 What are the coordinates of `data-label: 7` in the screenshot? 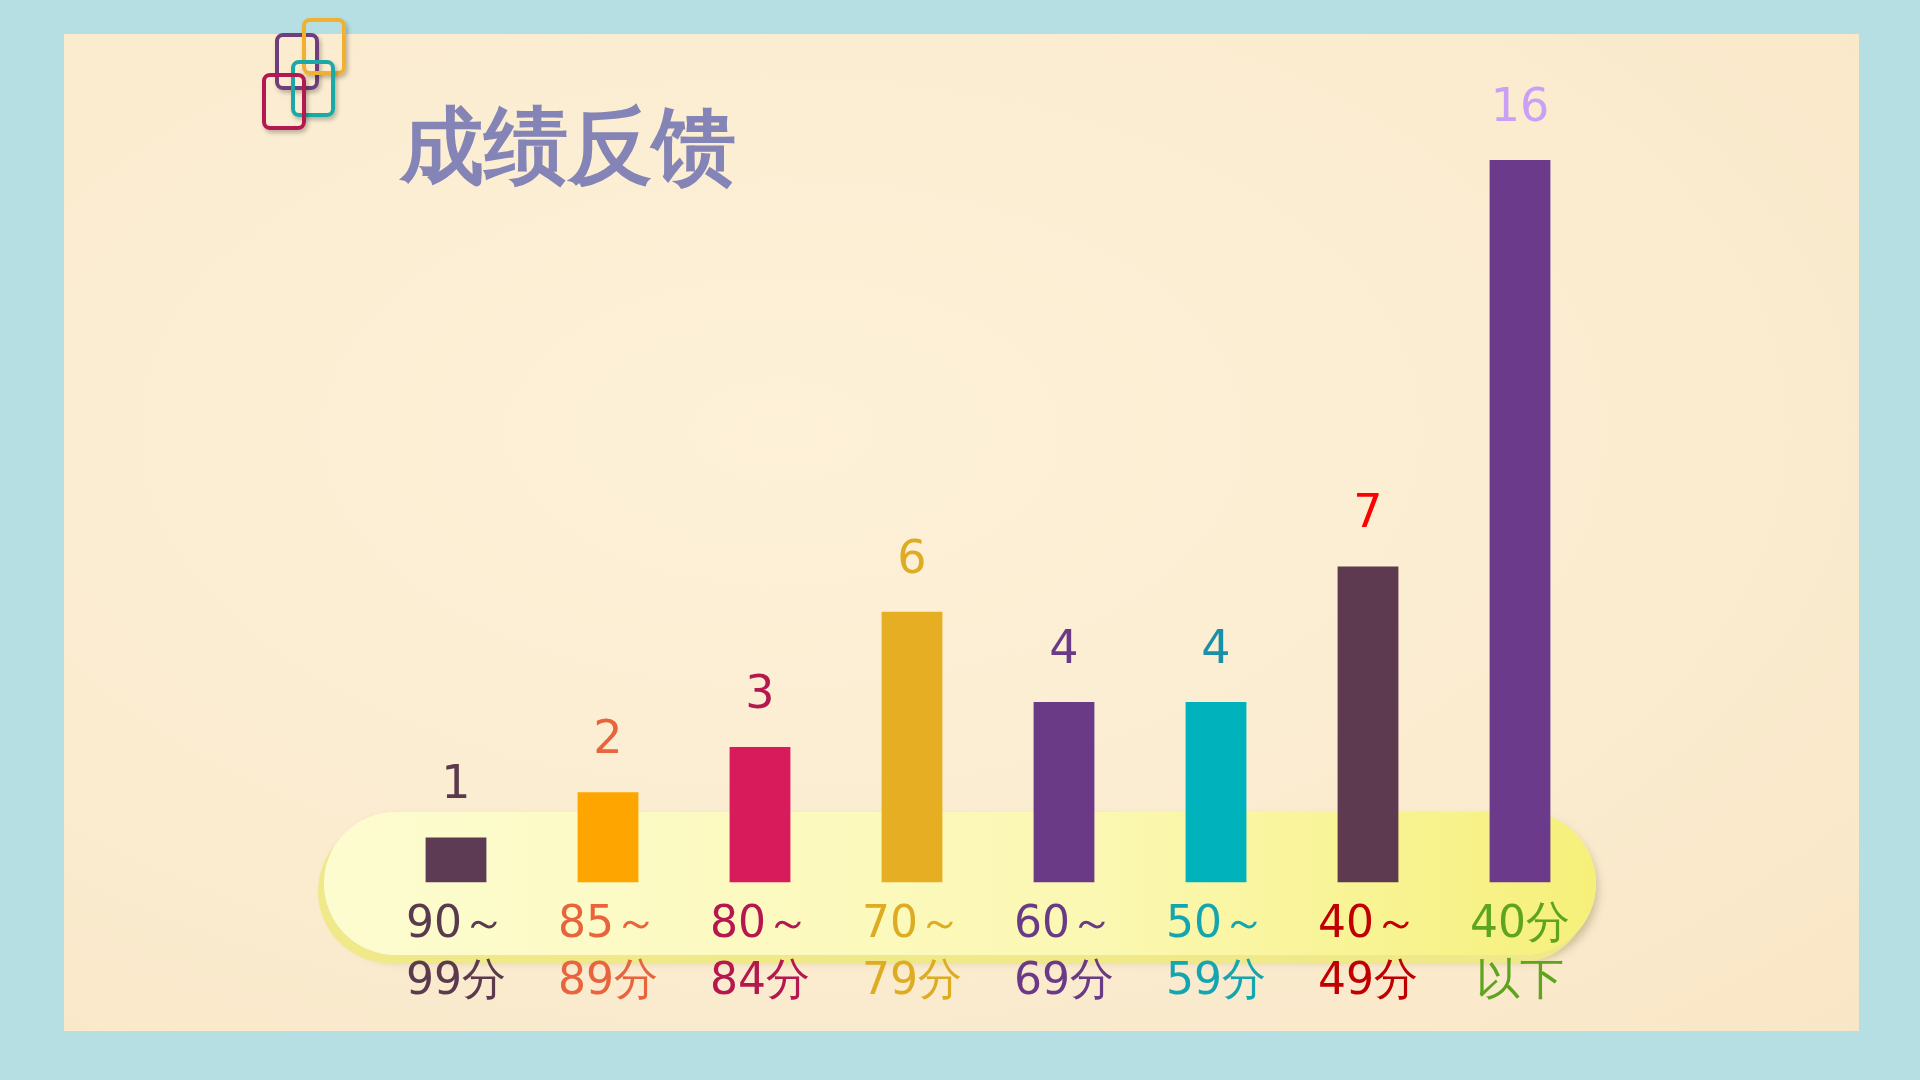 It's located at (1368, 511).